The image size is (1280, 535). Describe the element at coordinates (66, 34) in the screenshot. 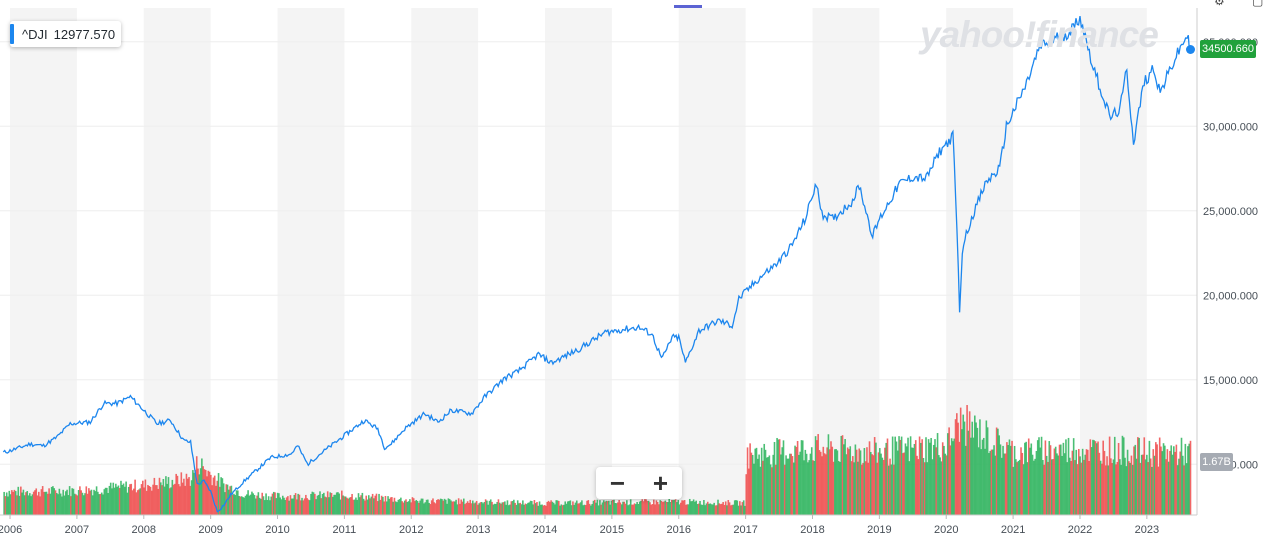

I see `legend: ^DJI 12977.570` at that location.